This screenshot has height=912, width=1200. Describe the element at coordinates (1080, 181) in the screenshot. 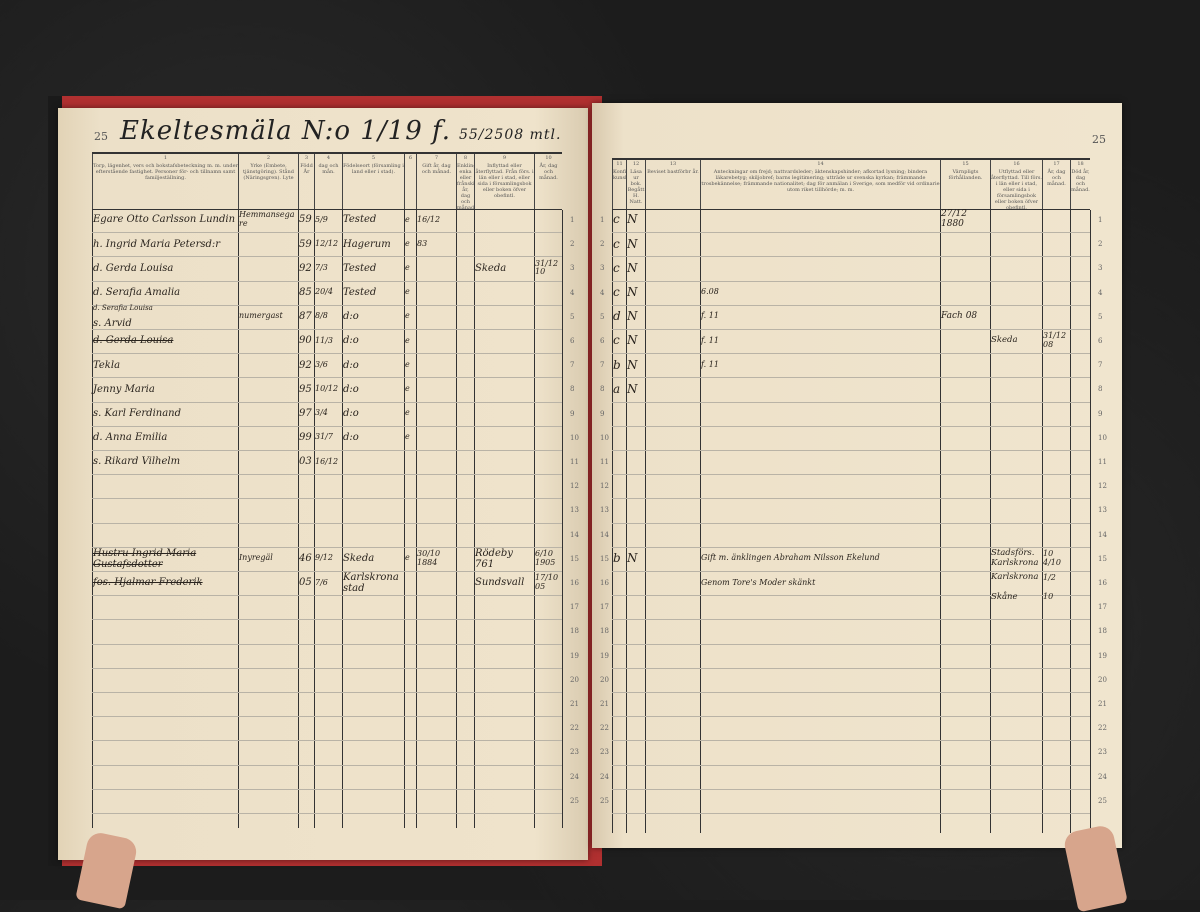

I see `column-header-label: Död år, dag och månad.` at that location.